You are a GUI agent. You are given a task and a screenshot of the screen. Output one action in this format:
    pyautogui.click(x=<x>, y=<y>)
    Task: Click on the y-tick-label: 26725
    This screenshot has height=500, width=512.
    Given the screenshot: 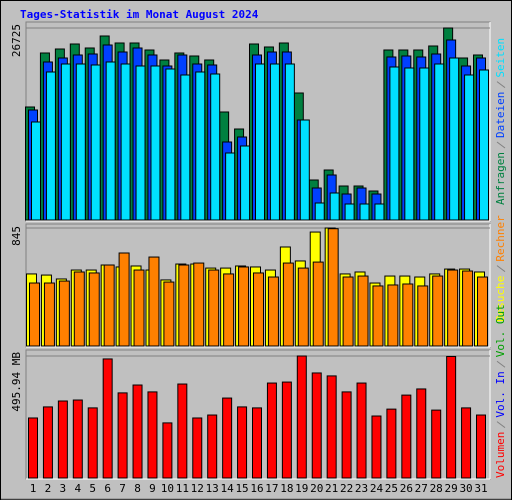 What is the action you would take?
    pyautogui.click(x=16, y=40)
    